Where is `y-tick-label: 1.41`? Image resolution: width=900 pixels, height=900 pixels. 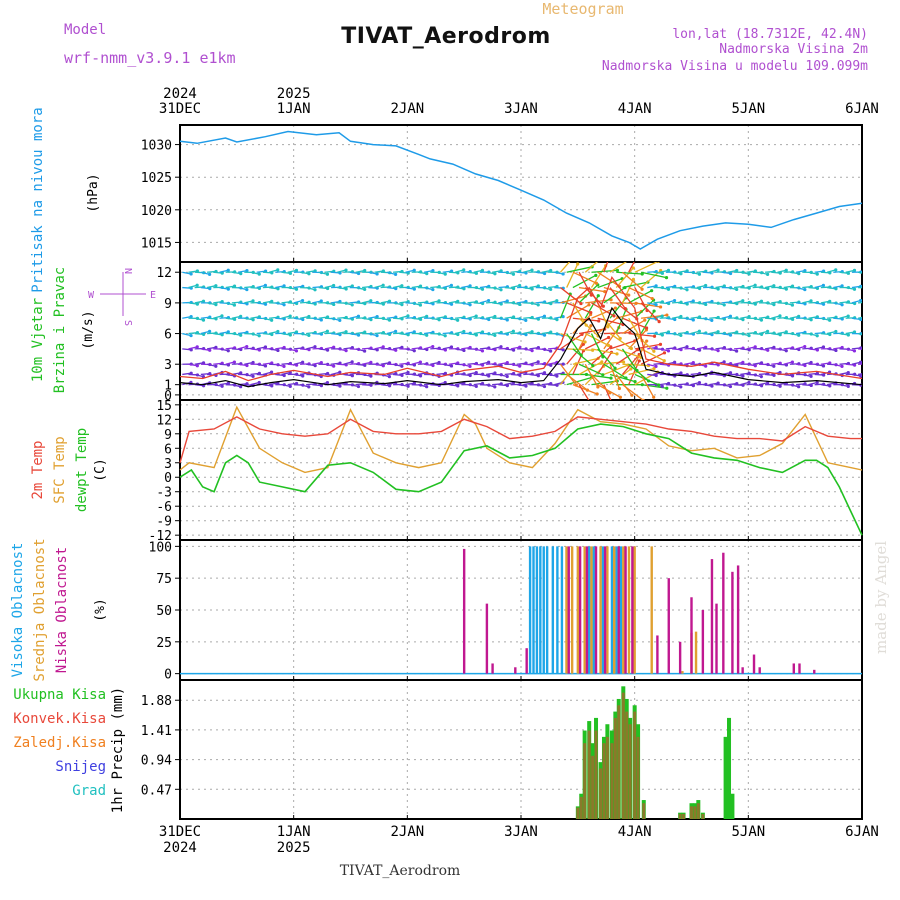 y-tick-label: 1.41 is located at coordinates (156, 731).